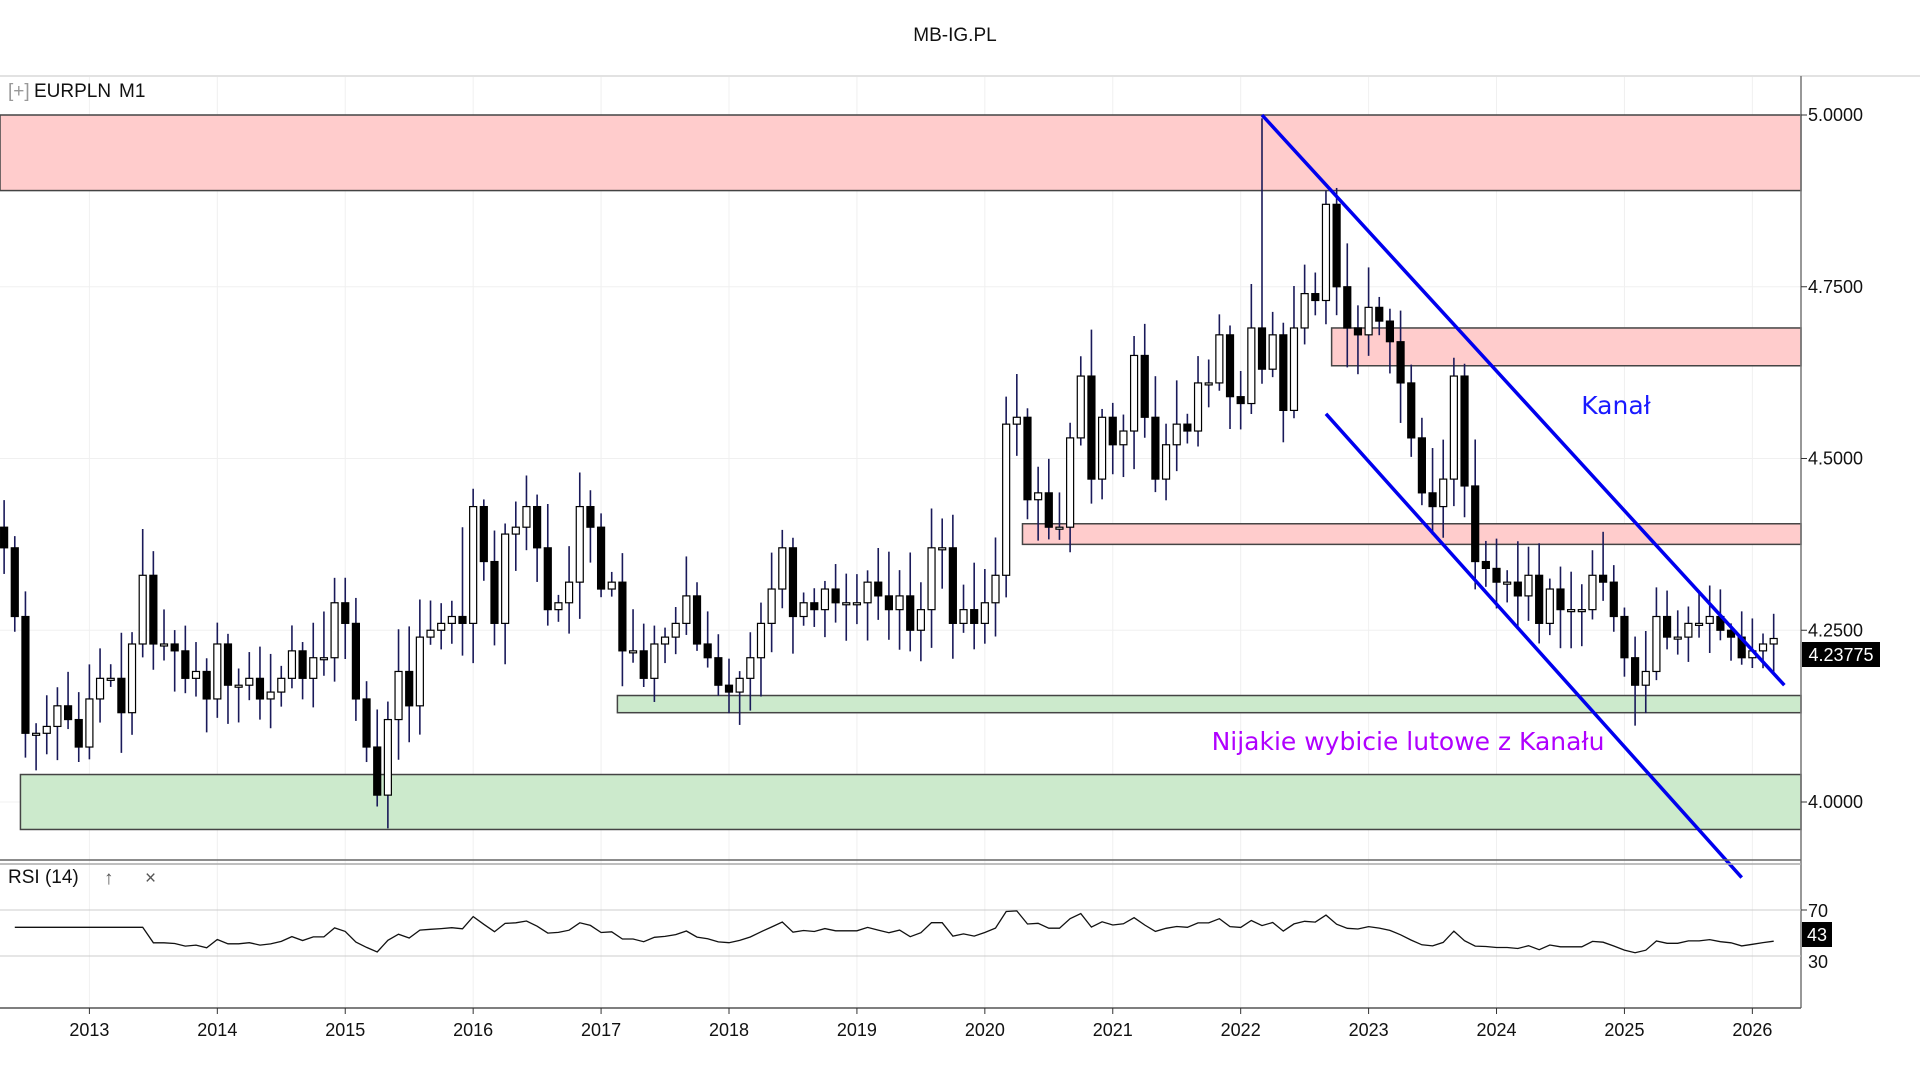 This screenshot has height=1080, width=1920. Describe the element at coordinates (1113, 1030) in the screenshot. I see `x-tick-label: 2021` at that location.